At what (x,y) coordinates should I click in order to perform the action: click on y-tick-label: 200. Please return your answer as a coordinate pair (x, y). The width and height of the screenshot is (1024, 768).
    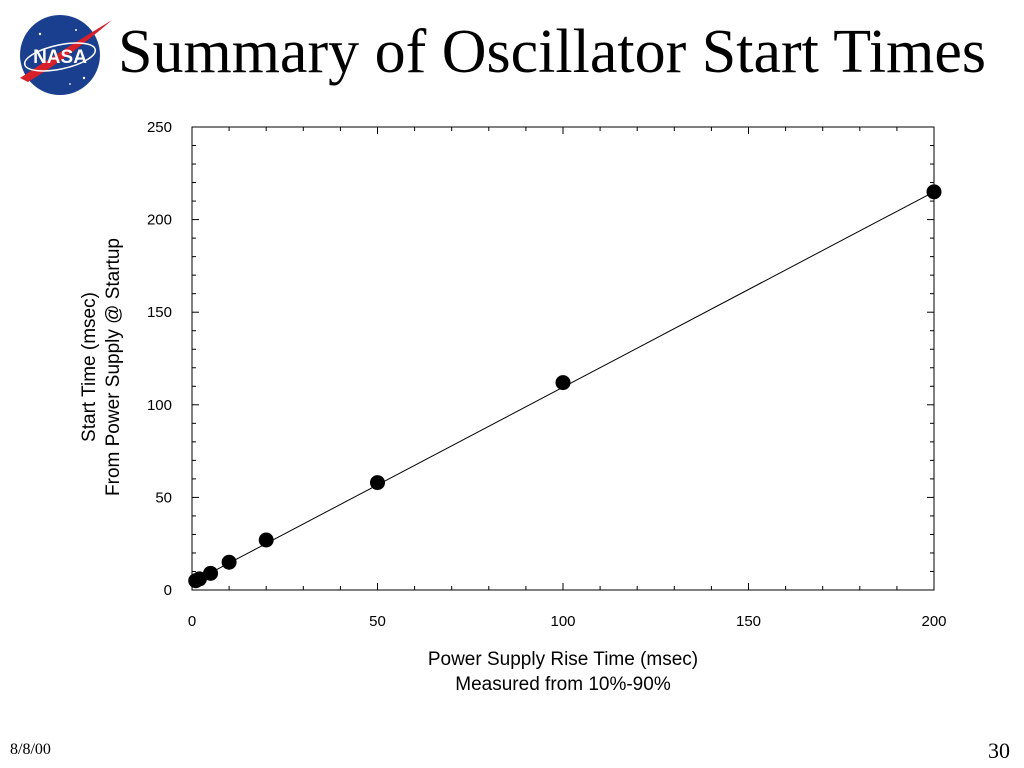
    Looking at the image, I should click on (159, 220).